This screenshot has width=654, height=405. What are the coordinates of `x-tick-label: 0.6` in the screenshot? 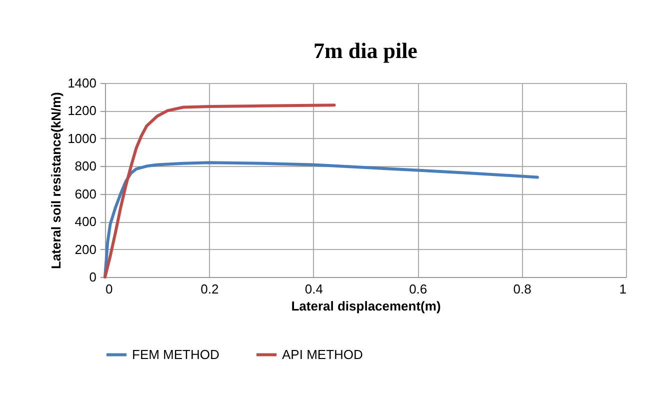 It's located at (418, 289).